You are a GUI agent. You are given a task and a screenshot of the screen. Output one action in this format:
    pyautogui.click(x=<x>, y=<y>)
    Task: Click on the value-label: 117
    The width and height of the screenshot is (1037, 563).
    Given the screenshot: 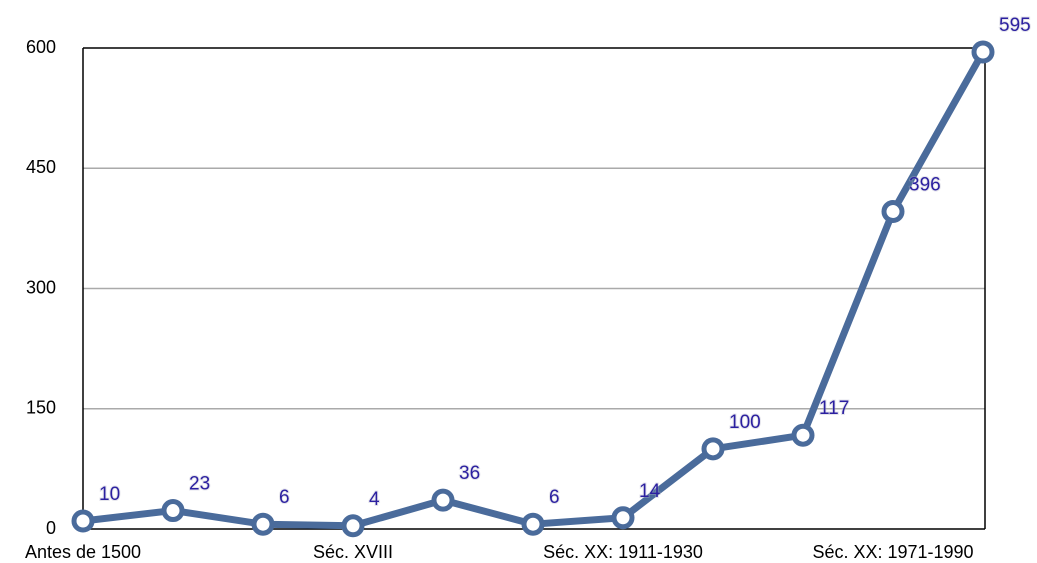 What is the action you would take?
    pyautogui.click(x=834, y=408)
    